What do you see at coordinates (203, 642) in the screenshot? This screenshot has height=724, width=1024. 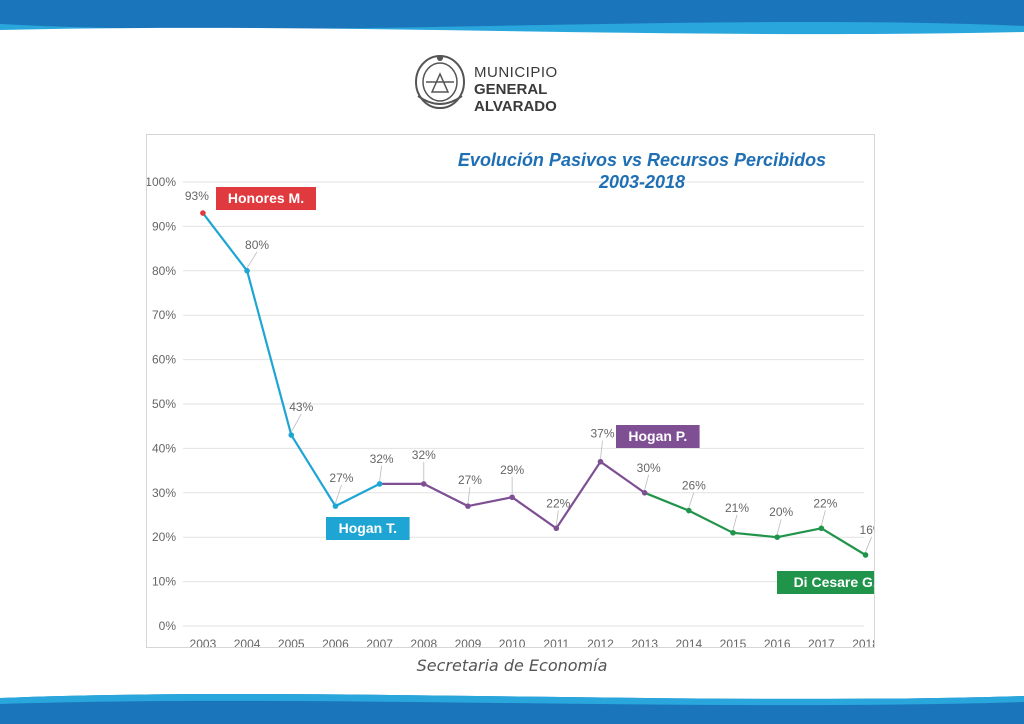 I see `x-tick-label: 2003` at bounding box center [203, 642].